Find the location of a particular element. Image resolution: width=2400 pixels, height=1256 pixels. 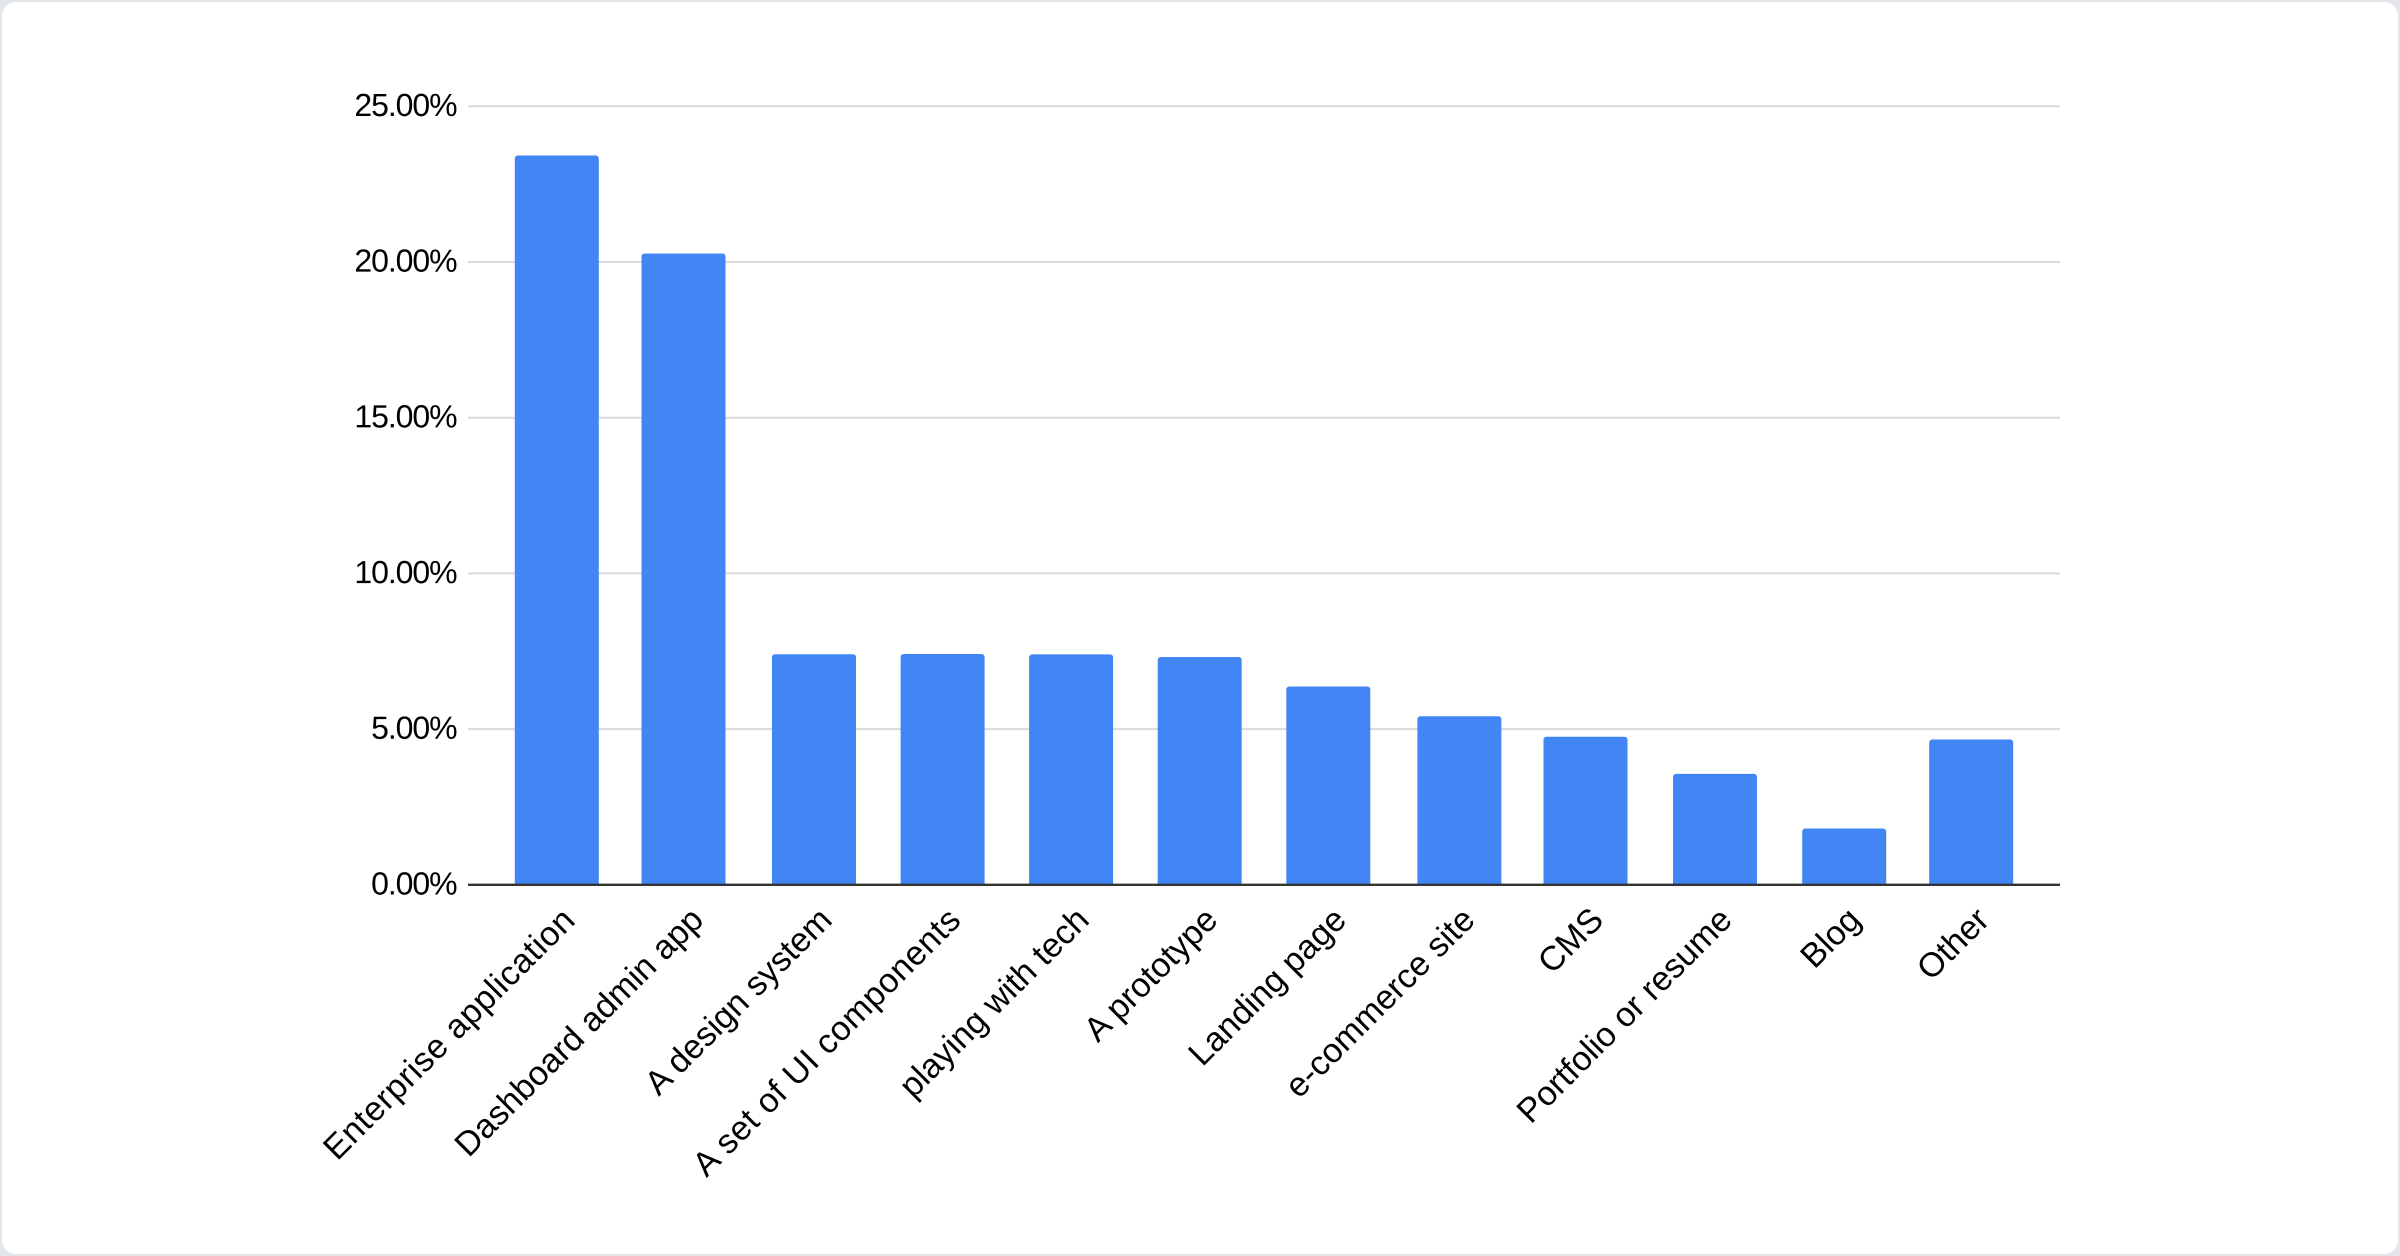

svg-text: 25.00% is located at coordinates (405, 105).